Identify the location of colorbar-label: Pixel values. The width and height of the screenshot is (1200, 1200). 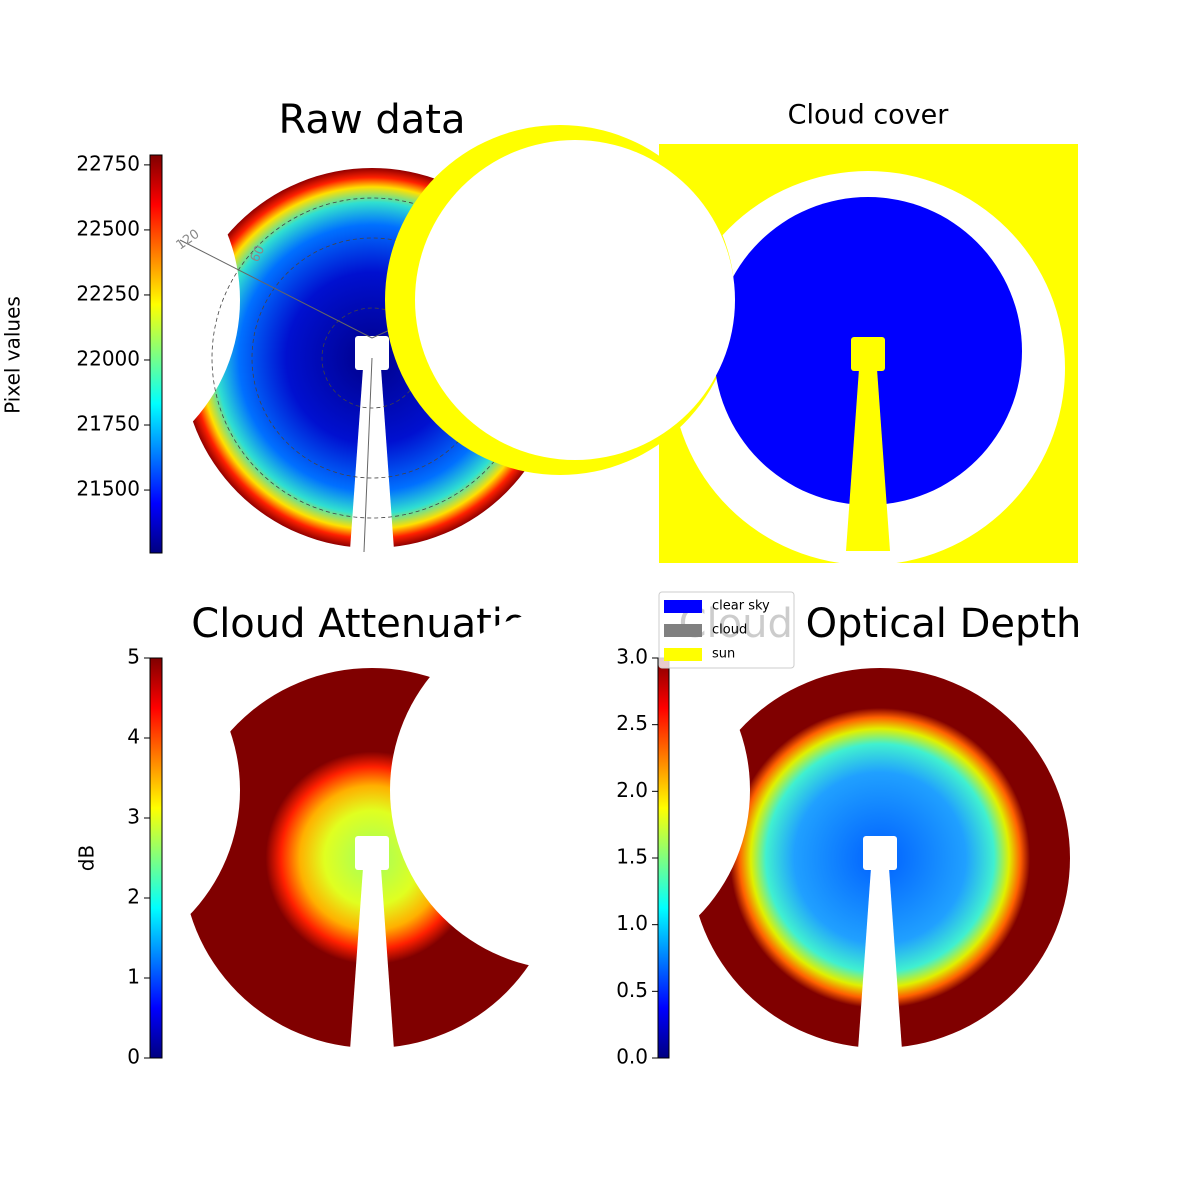
(13, 355).